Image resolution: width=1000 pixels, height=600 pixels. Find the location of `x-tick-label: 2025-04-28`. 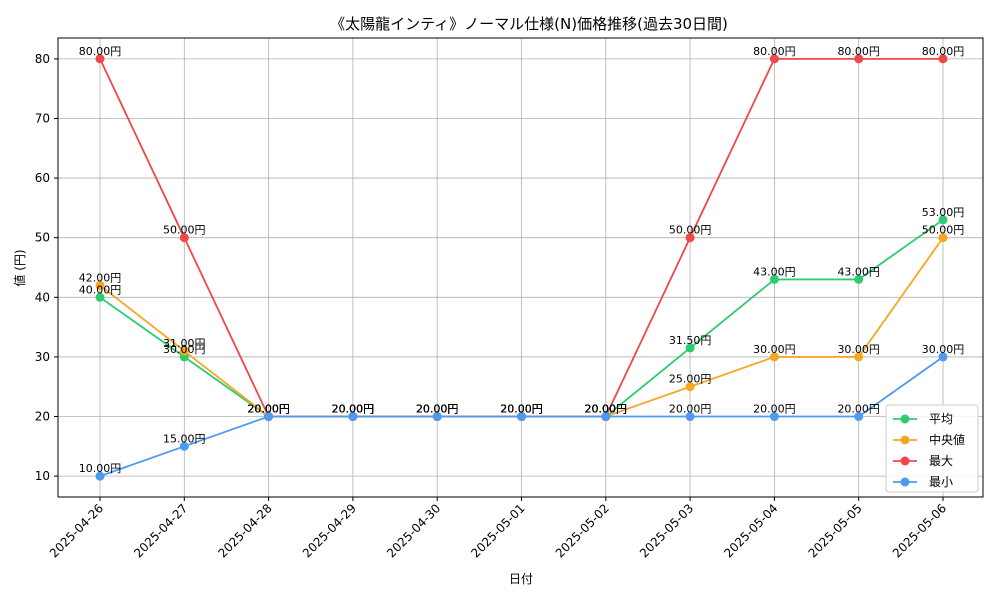

x-tick-label: 2025-04-28 is located at coordinates (245, 530).